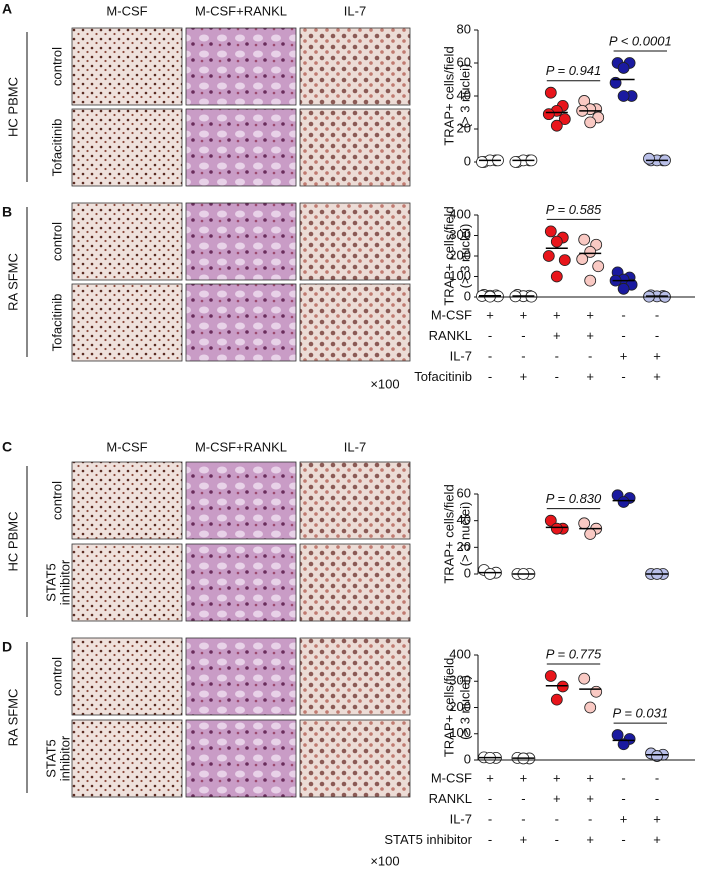  Describe the element at coordinates (460, 234) in the screenshot. I see `y-tick-label: 300` at that location.